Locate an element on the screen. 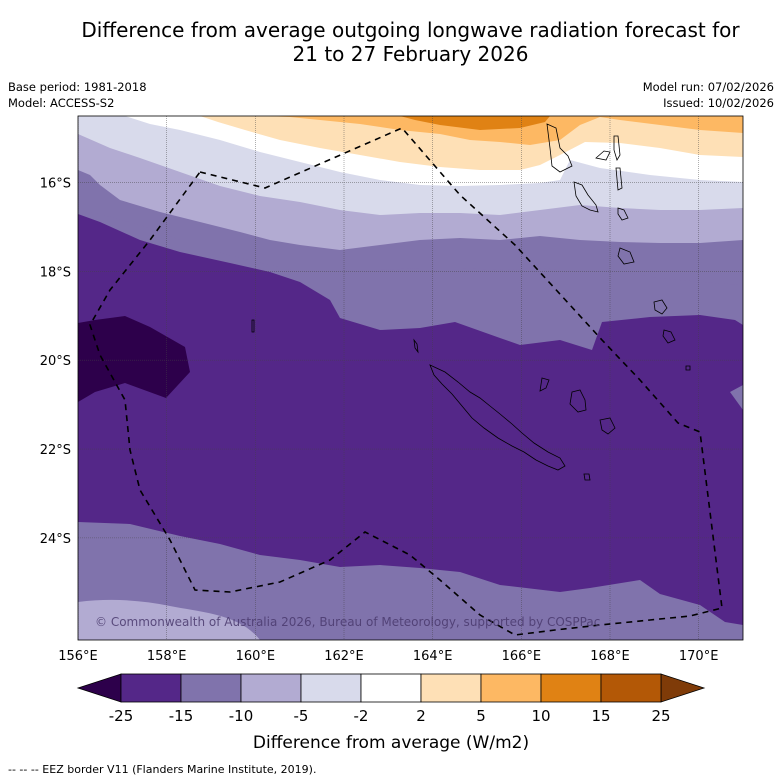  lon-tick-label: 160°E is located at coordinates (256, 656).